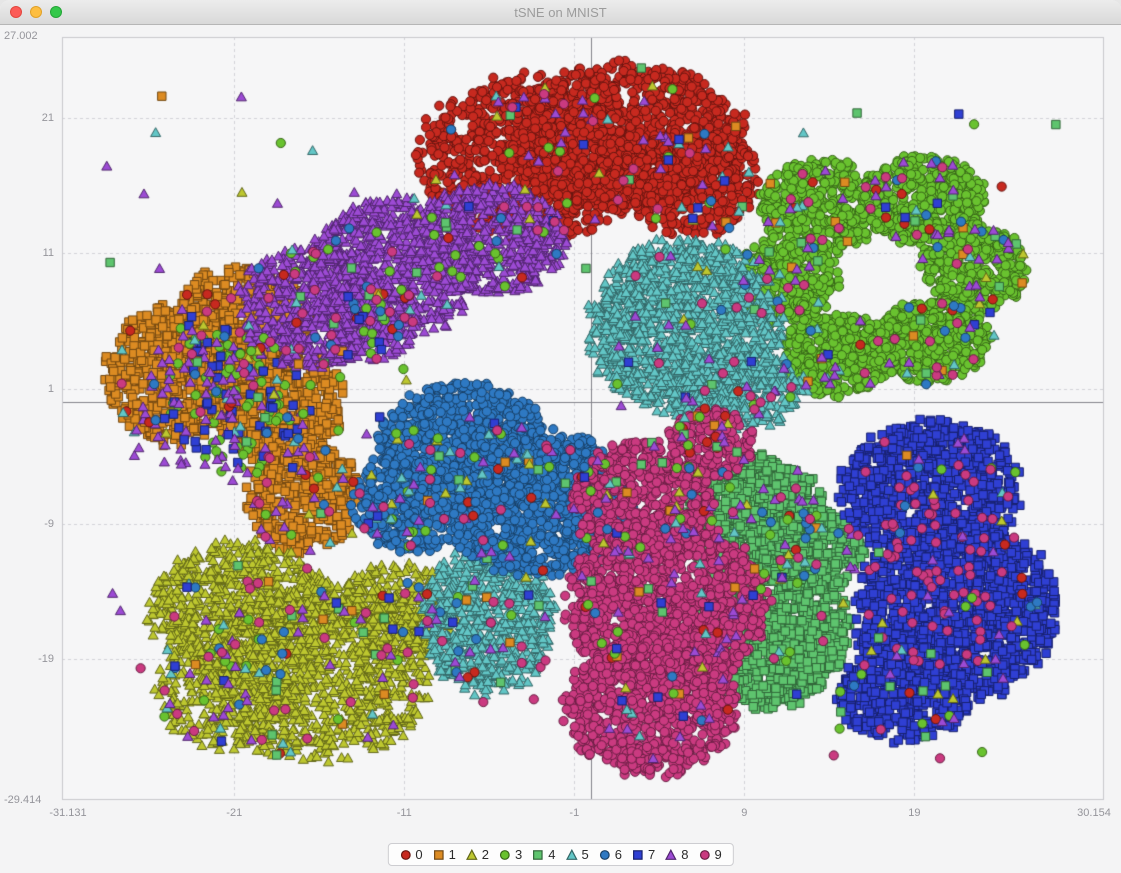 This screenshot has width=1121, height=873. I want to click on legend-marker-5-icon, so click(571, 854).